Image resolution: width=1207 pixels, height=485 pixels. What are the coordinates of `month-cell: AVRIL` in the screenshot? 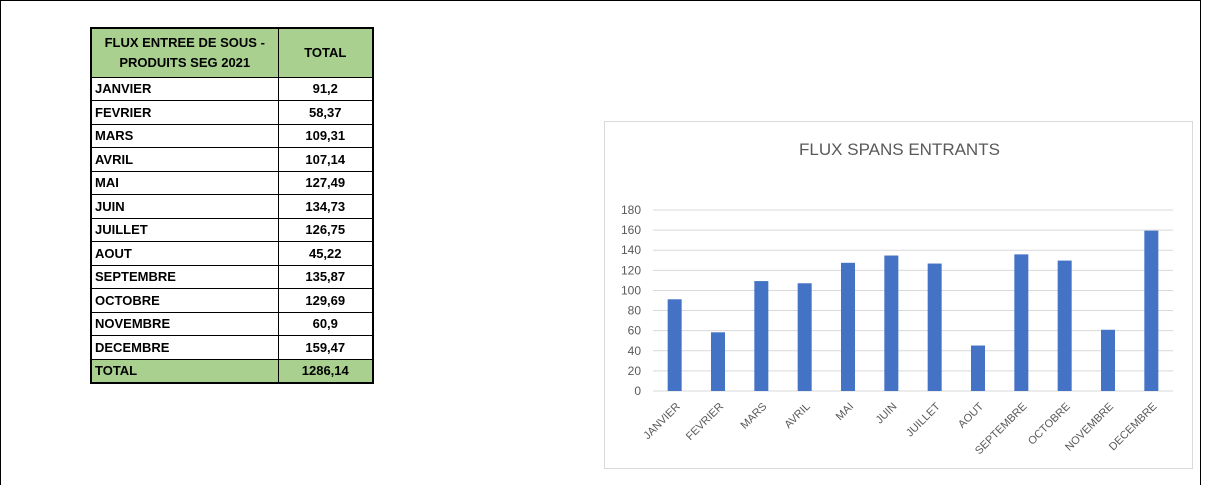 It's located at (184, 159).